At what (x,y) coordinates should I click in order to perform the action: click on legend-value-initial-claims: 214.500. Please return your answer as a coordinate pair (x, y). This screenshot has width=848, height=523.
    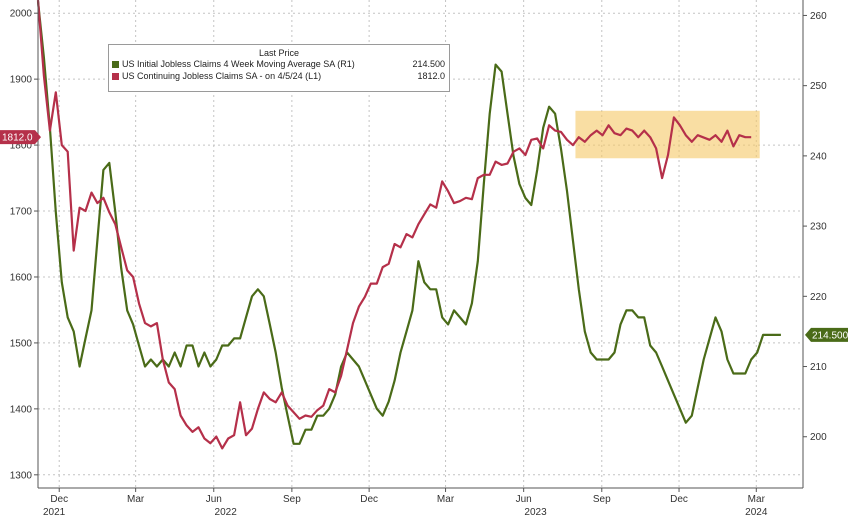
    Looking at the image, I should click on (428, 64).